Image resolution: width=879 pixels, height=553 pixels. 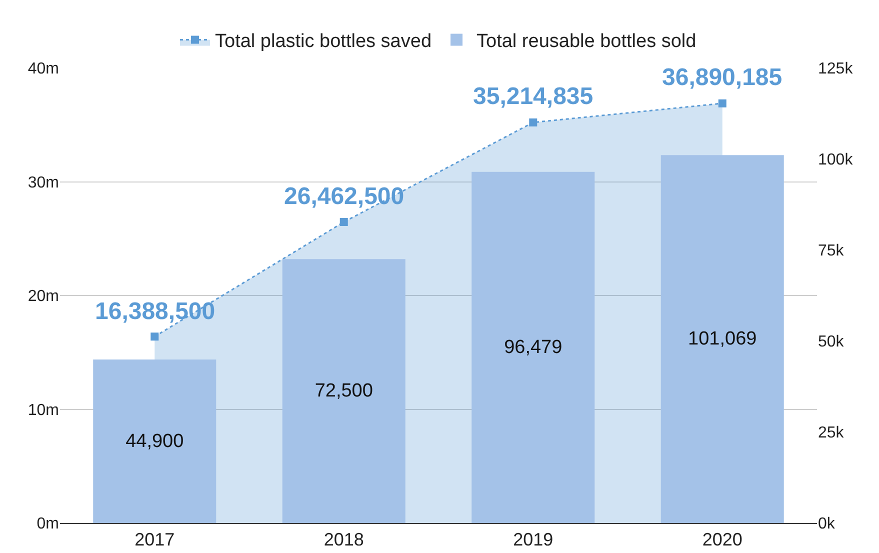 I want to click on y2-tick-label: 75k, so click(x=831, y=251).